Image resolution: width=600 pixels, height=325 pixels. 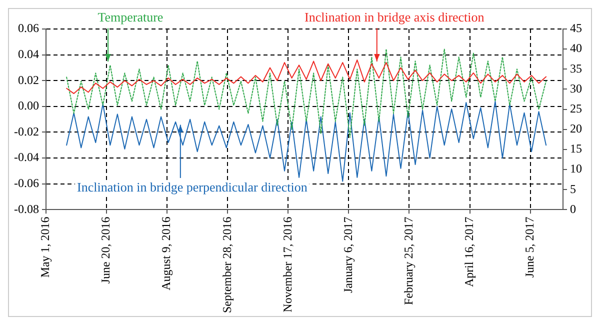 What do you see at coordinates (166, 253) in the screenshot?
I see `x-tick-label: August 9, 2016` at bounding box center [166, 253].